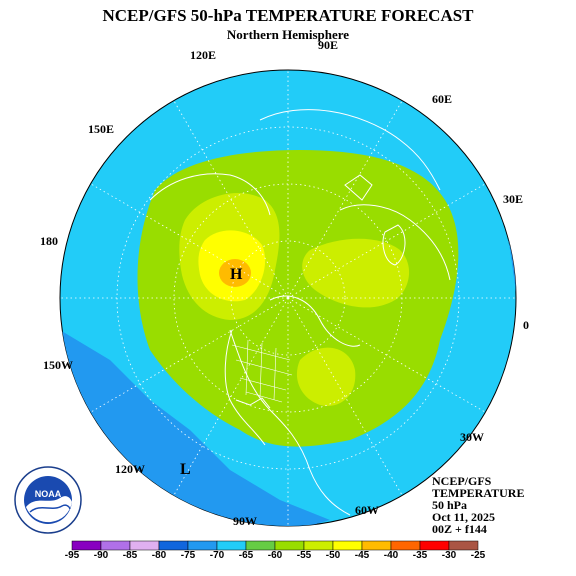 The height and width of the screenshot is (576, 576). I want to click on info-line-cycle: 00Z + f144, so click(459, 529).